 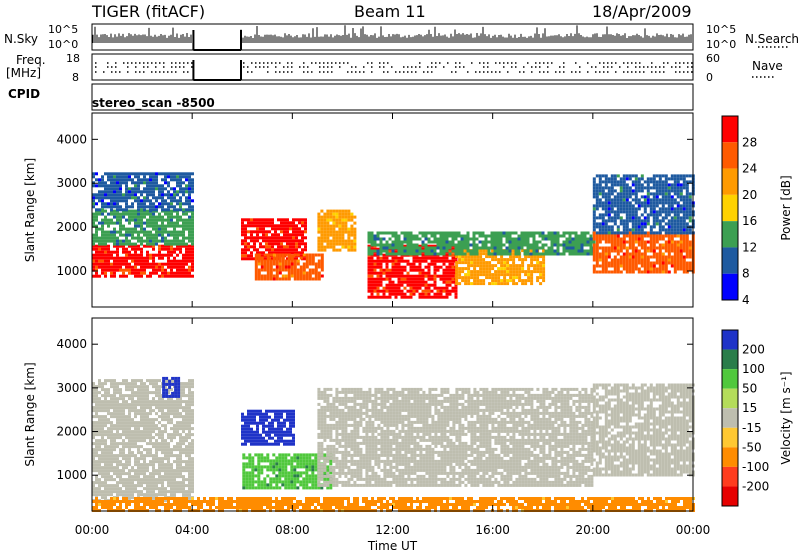 What do you see at coordinates (767, 66) in the screenshot?
I see `nave-label: Nave` at bounding box center [767, 66].